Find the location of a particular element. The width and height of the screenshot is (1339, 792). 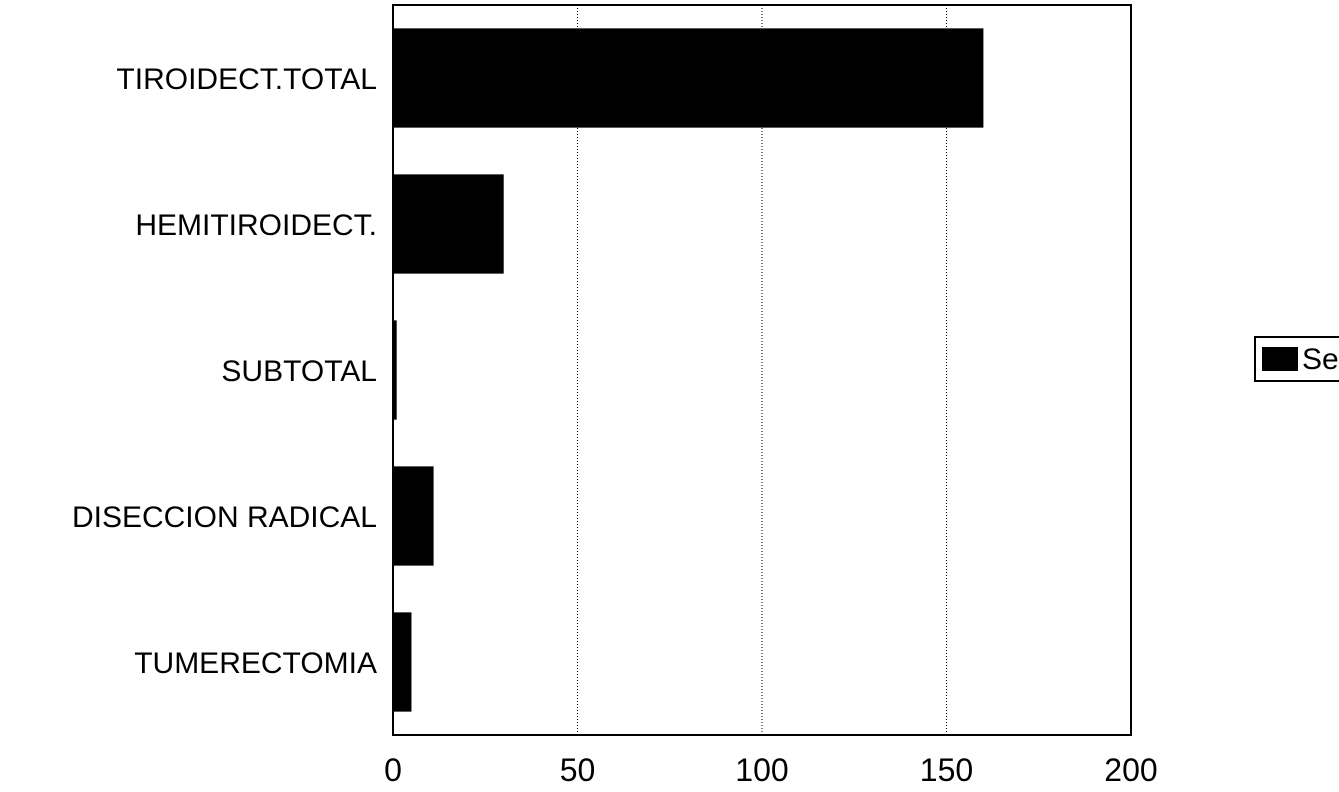

legend: Series 1 is located at coordinates (1296, 359).